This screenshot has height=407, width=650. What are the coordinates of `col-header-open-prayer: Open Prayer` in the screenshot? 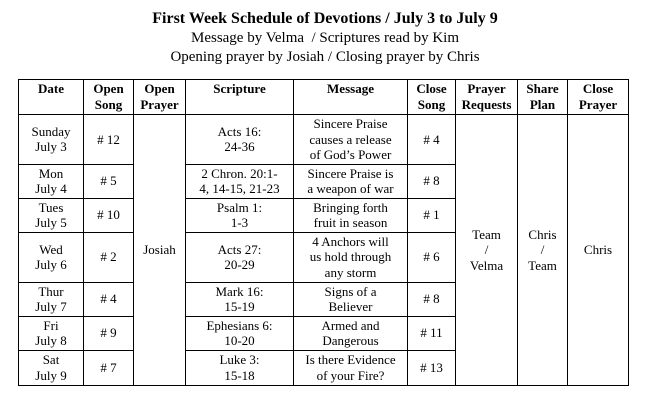 It's located at (159, 97).